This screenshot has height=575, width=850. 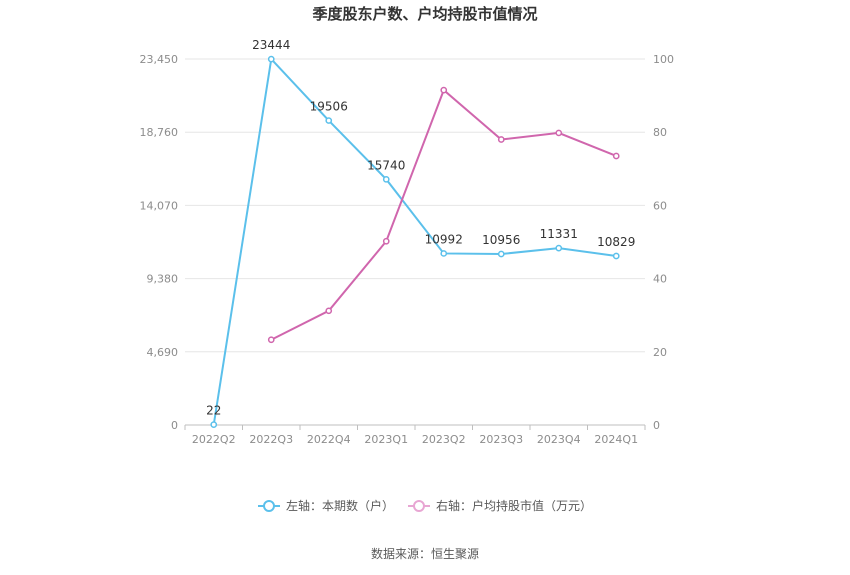 I want to click on left-tick-label: 0, so click(x=174, y=425).